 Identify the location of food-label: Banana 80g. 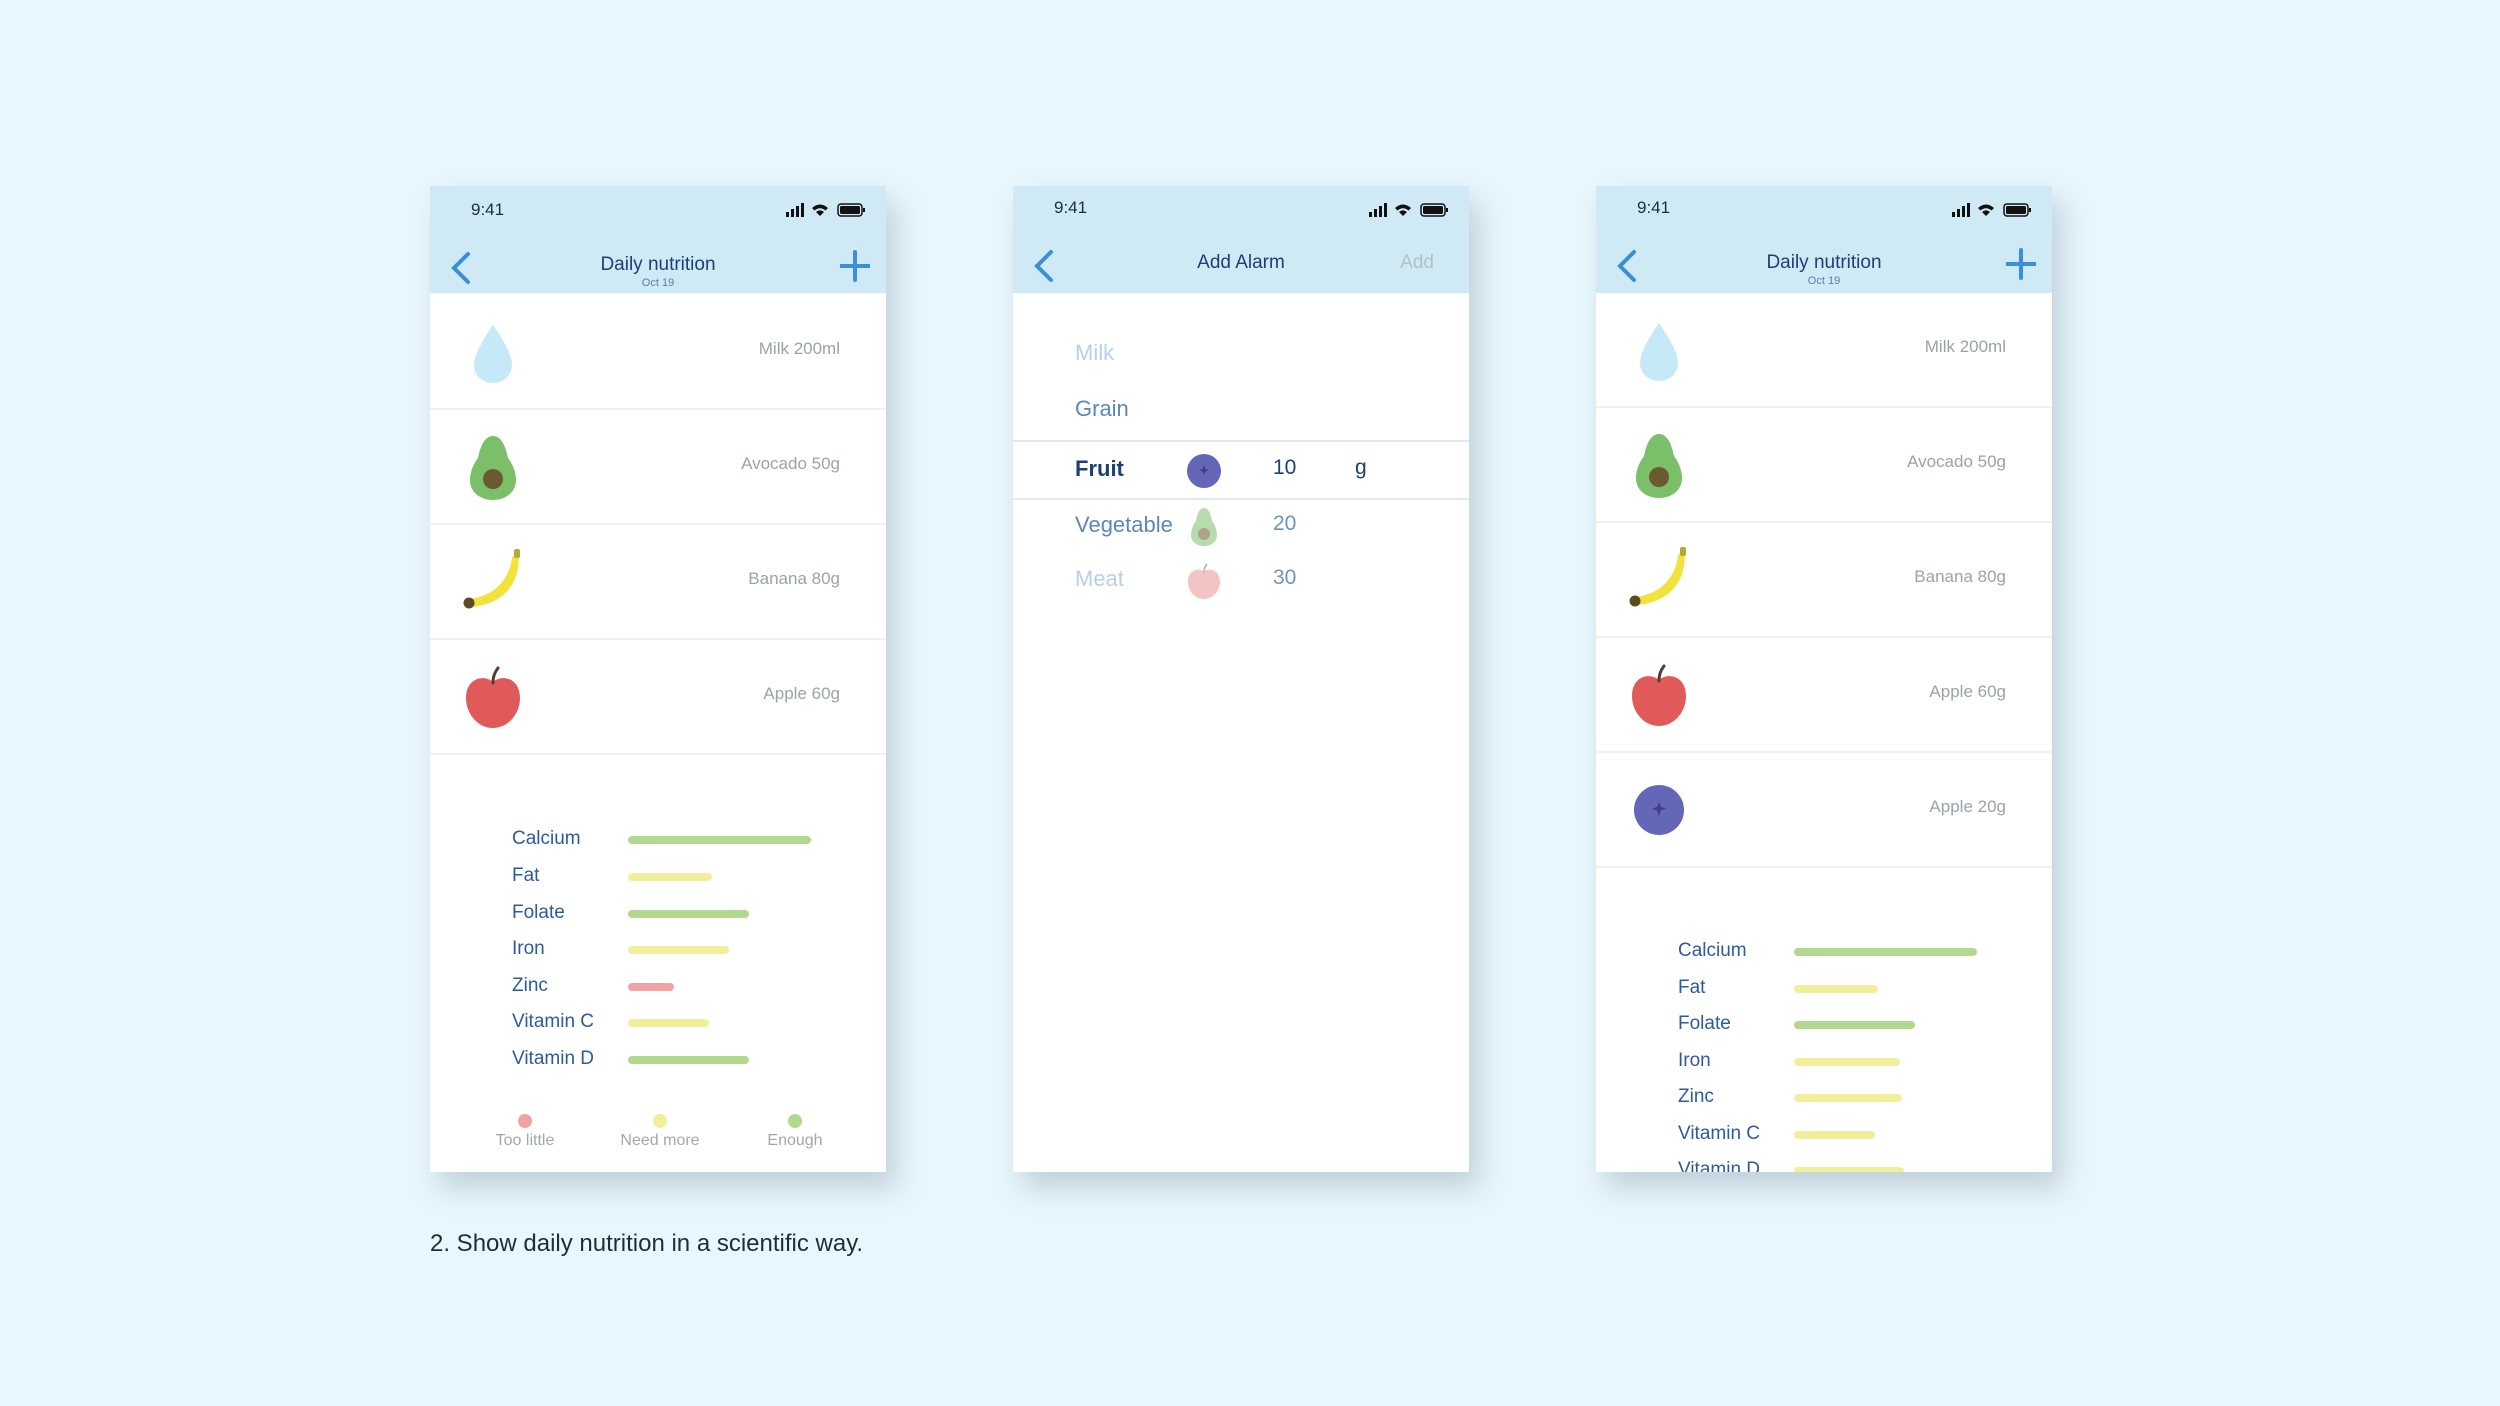
(1960, 576).